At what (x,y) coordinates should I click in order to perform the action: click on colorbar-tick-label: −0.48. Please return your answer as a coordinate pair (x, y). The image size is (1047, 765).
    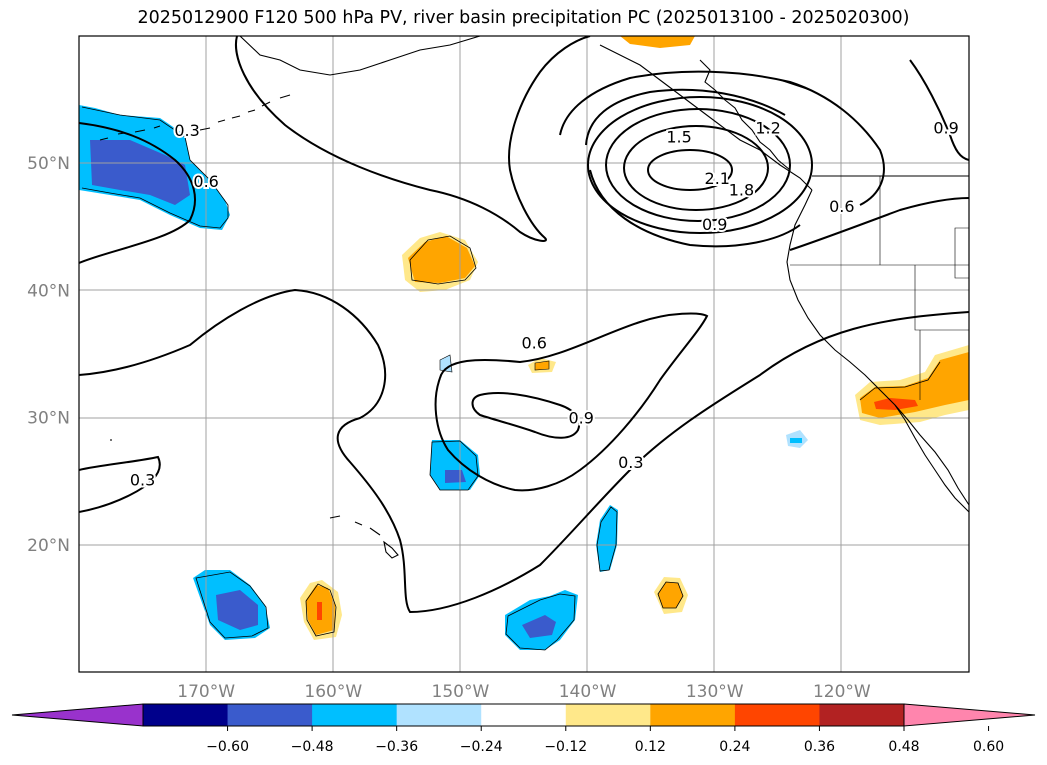
    Looking at the image, I should click on (312, 747).